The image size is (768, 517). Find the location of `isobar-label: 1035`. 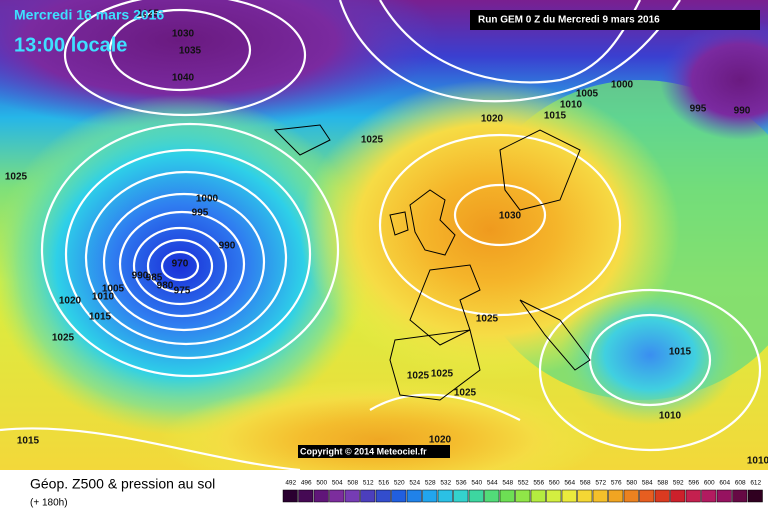

isobar-label: 1035 is located at coordinates (190, 51).